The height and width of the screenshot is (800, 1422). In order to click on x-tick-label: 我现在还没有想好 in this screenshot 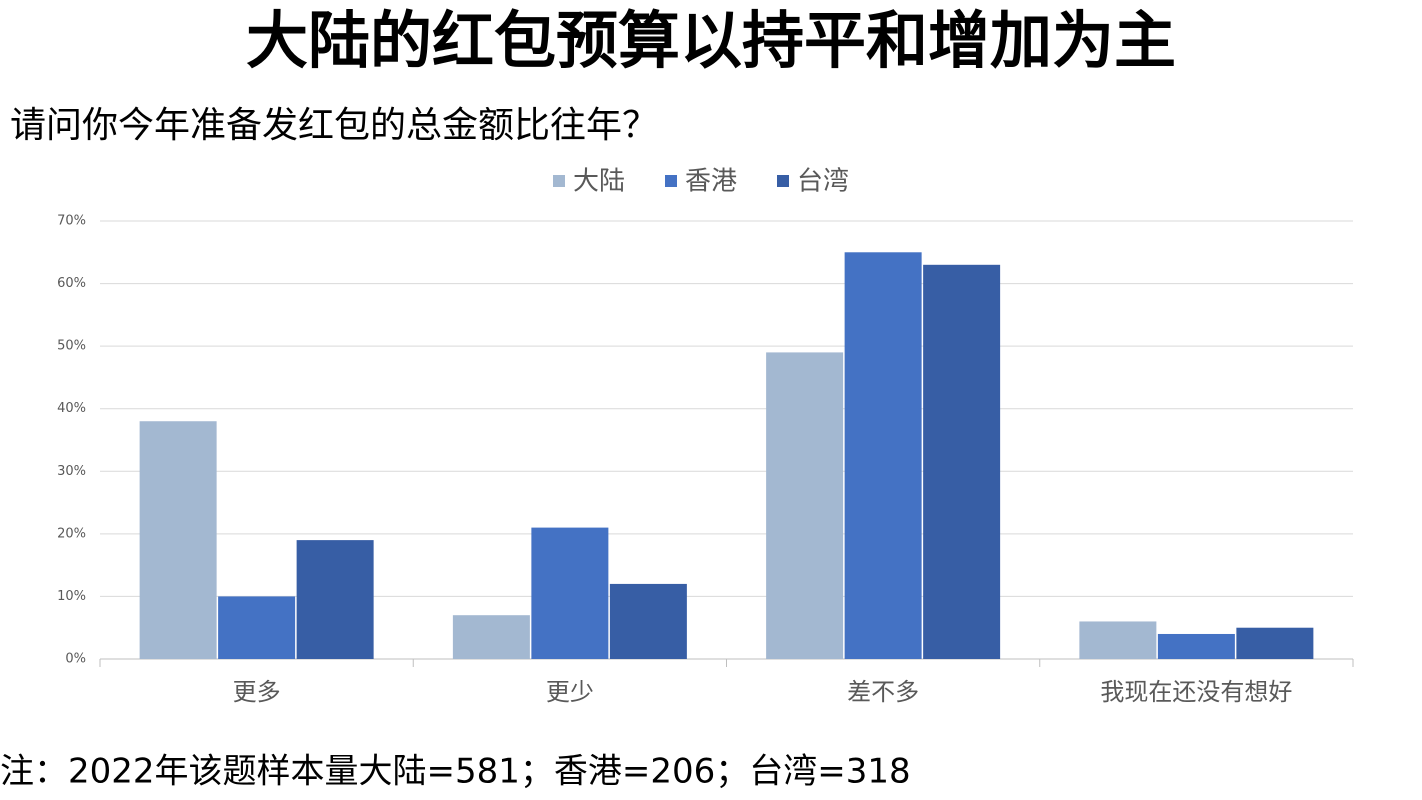, I will do `click(1196, 692)`.